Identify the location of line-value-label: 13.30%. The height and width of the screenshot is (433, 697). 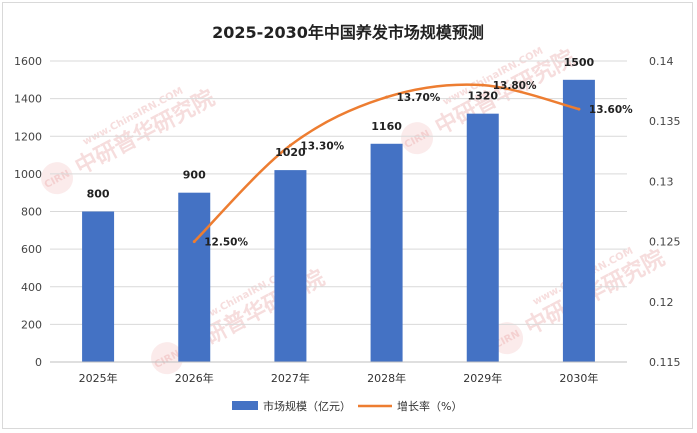
(322, 146).